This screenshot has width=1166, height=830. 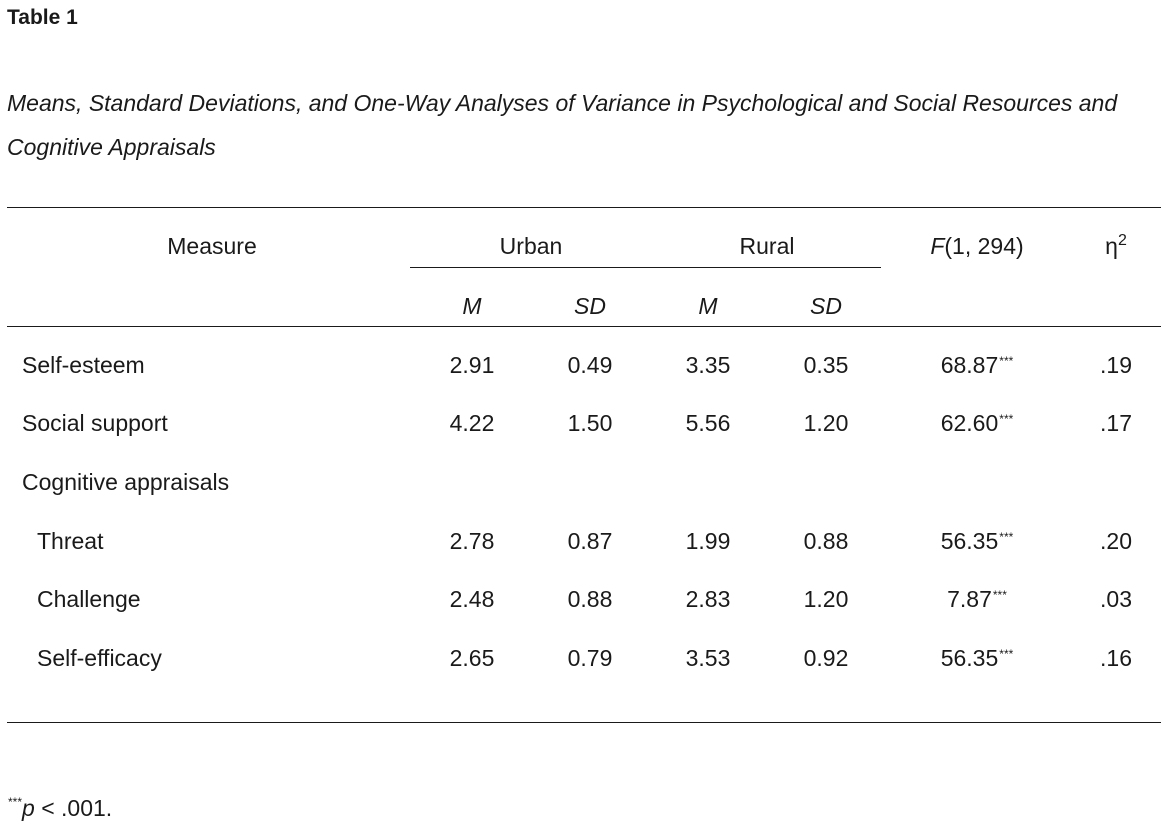 What do you see at coordinates (708, 599) in the screenshot?
I see `row-rural-m: 2.83` at bounding box center [708, 599].